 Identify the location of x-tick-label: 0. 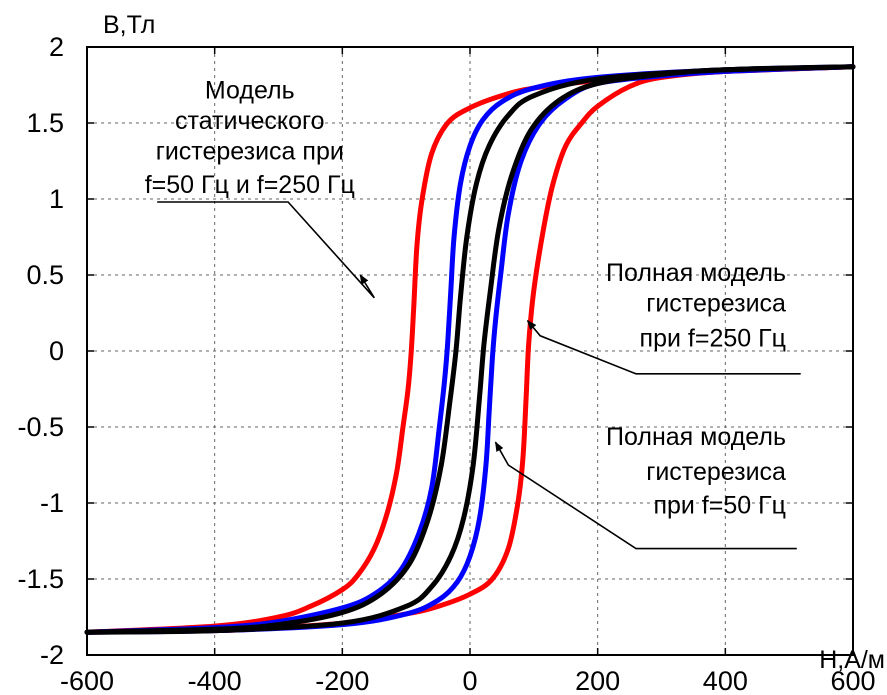
(469, 680).